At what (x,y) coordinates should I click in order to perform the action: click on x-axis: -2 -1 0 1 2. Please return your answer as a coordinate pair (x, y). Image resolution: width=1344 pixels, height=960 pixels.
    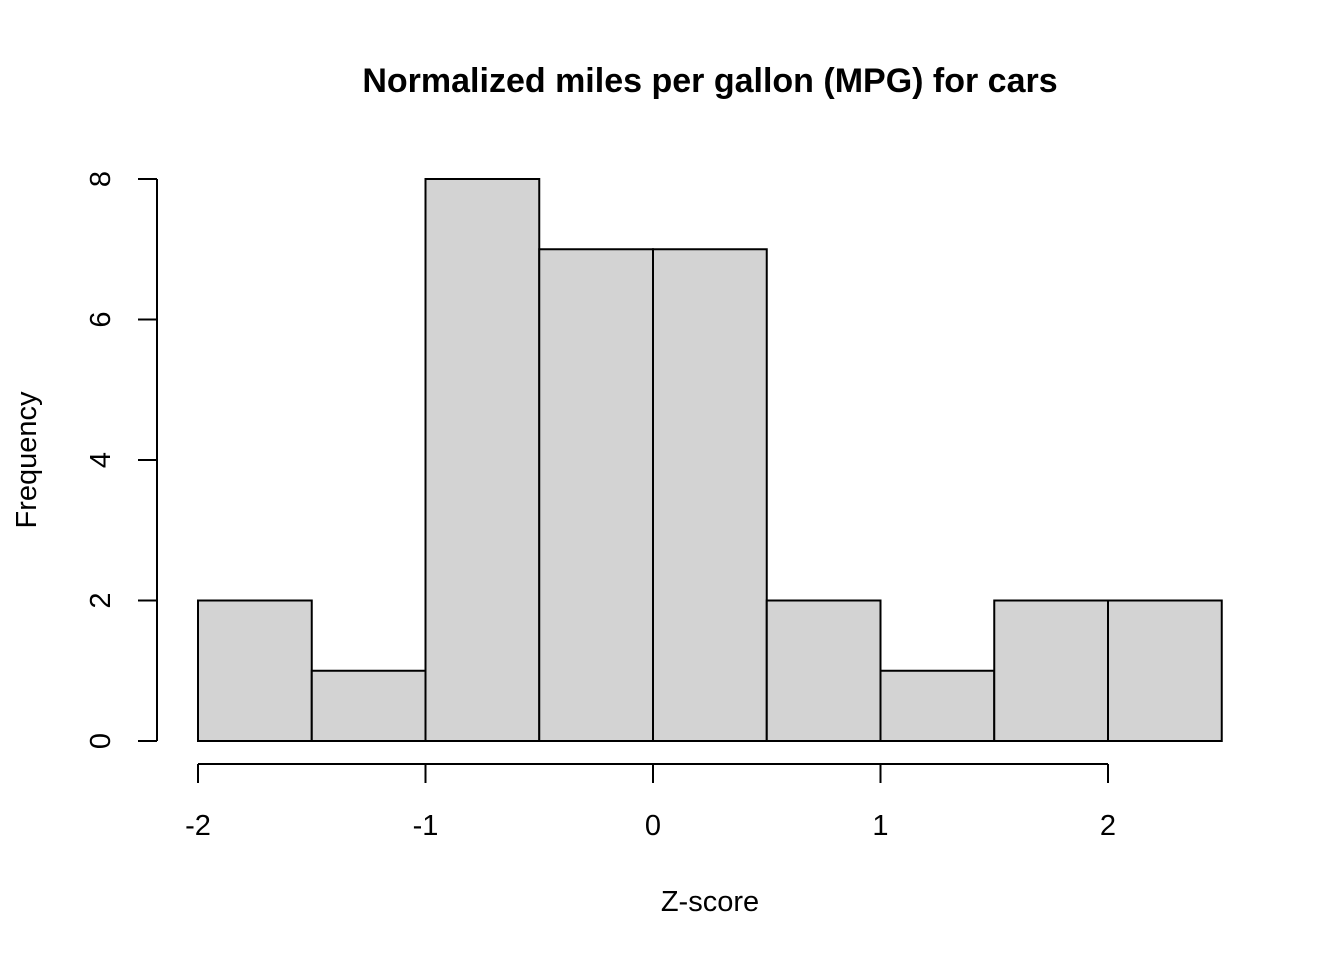
    Looking at the image, I should click on (650, 802).